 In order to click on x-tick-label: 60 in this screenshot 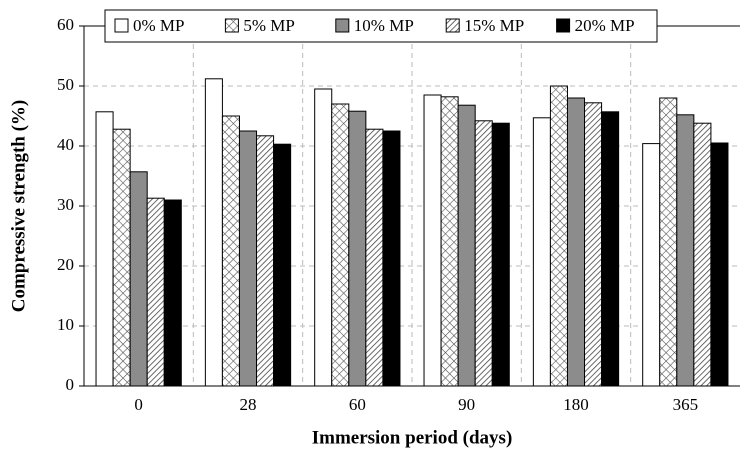, I will do `click(357, 404)`.